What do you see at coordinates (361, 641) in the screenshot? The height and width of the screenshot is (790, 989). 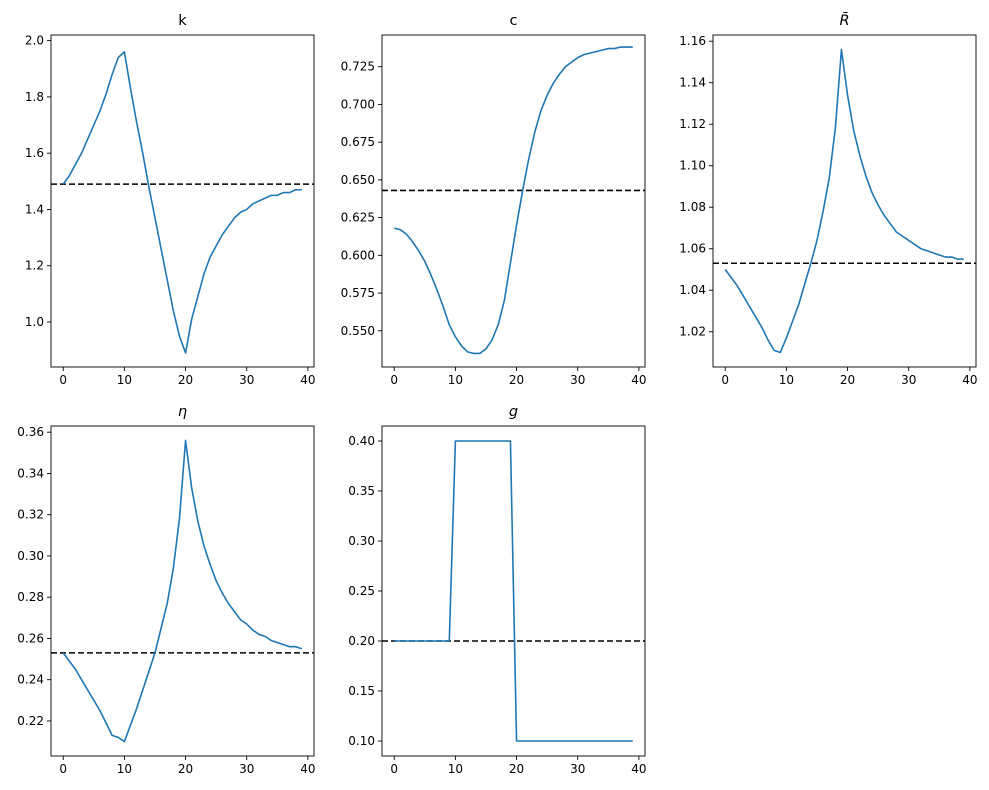 I see `y-tick-label-g: 0.20` at bounding box center [361, 641].